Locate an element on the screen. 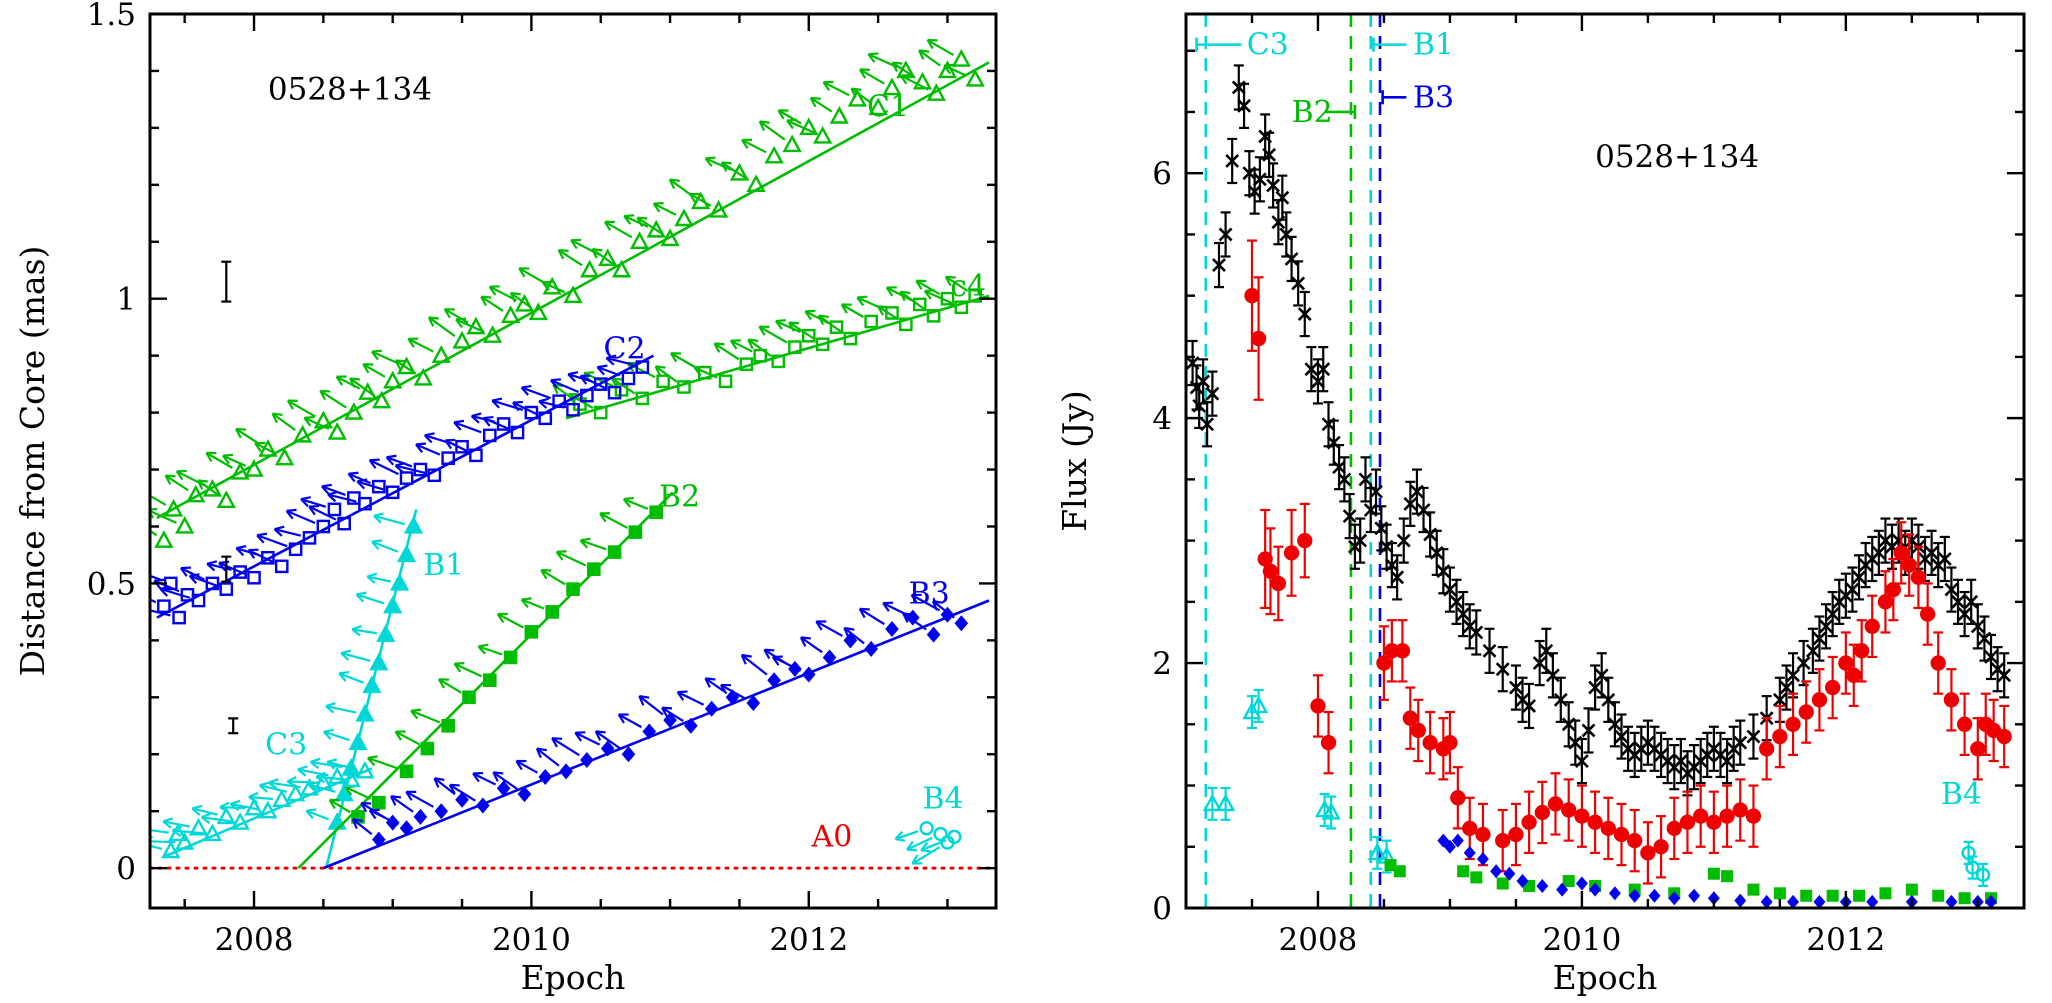 The image size is (2052, 1003). series-C3 is located at coordinates (1299, 781).